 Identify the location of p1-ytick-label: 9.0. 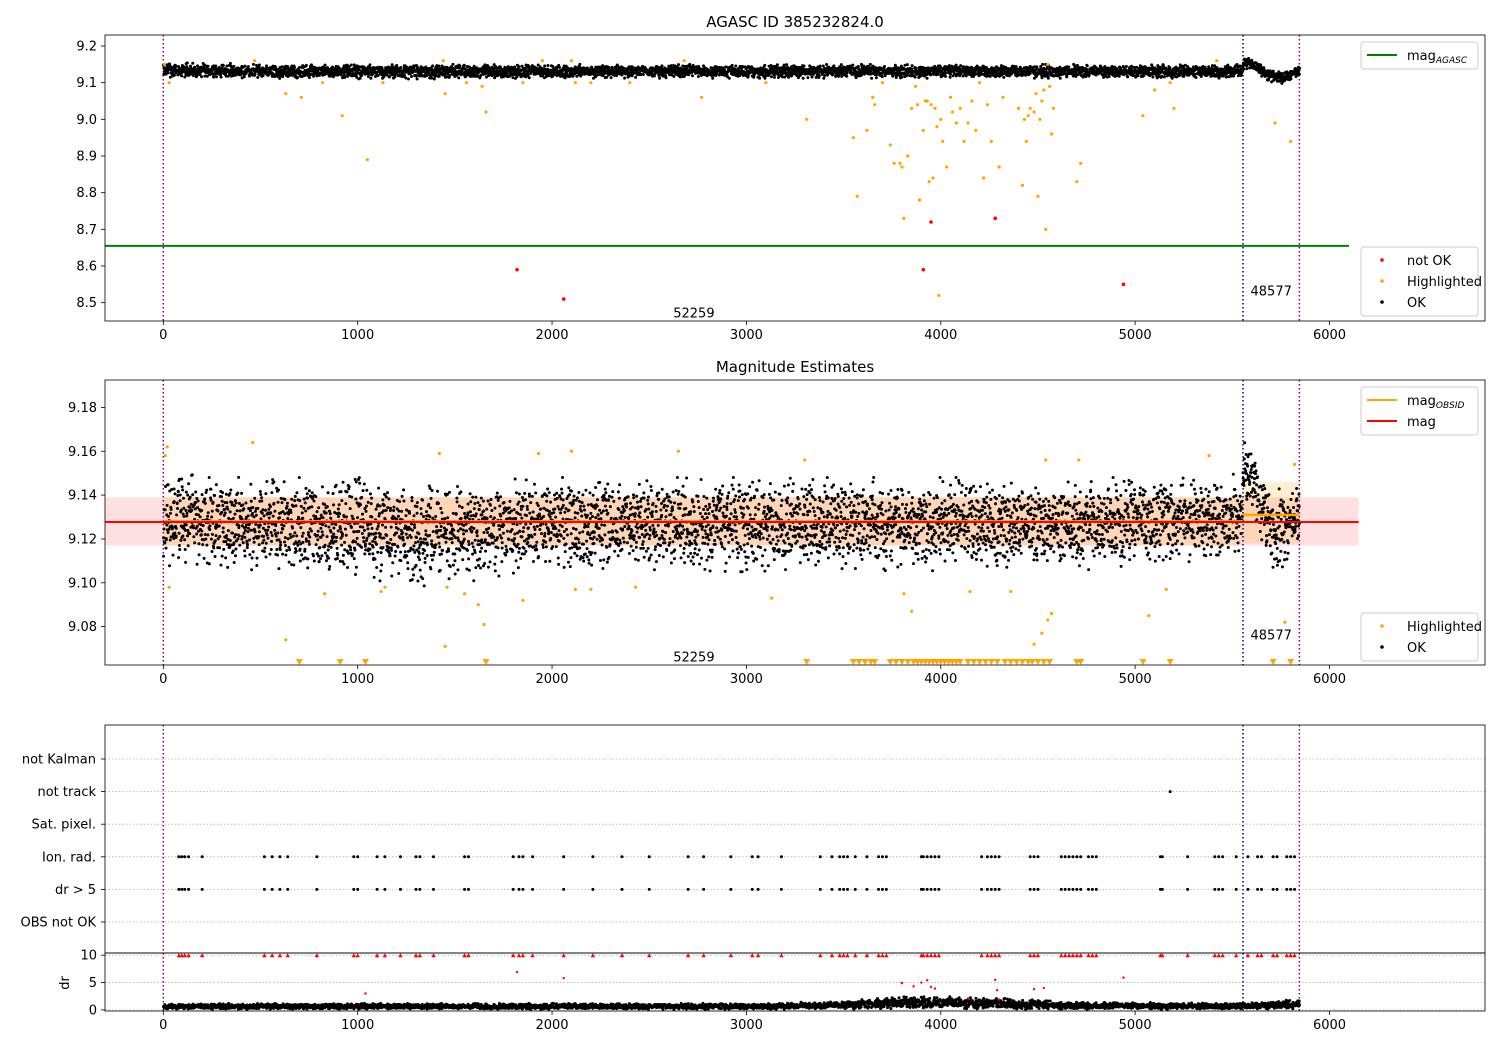
(86, 120).